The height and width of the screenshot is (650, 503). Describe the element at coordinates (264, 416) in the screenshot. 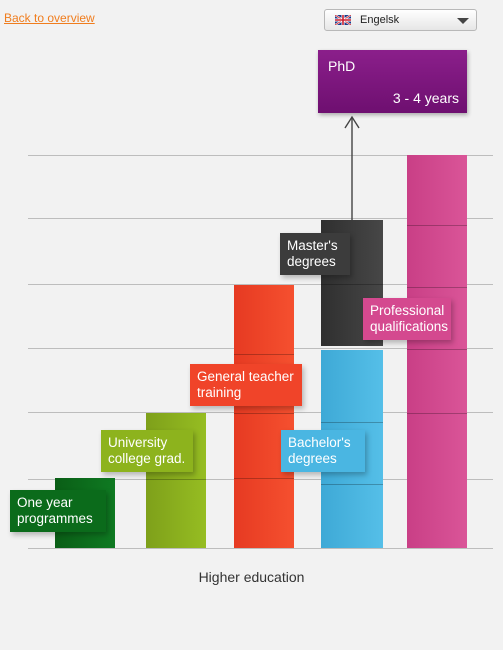

I see `bar-general-teacher` at that location.